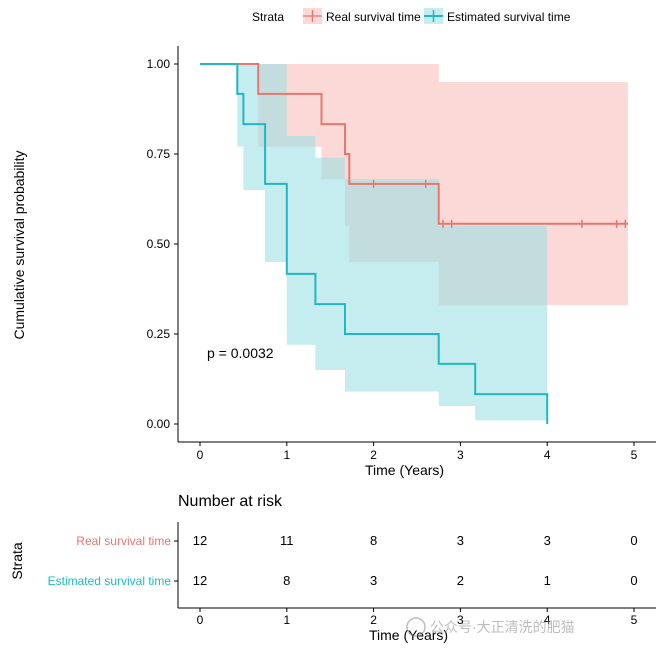  I want to click on risk-x-tick-label: 5, so click(634, 620).